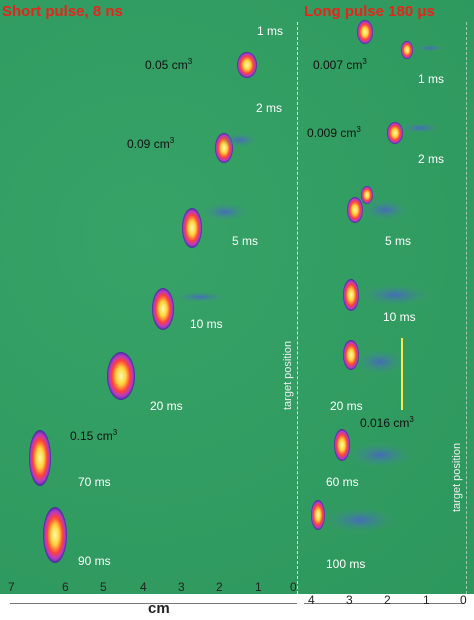  I want to click on droplet-5ms, so click(192, 228).